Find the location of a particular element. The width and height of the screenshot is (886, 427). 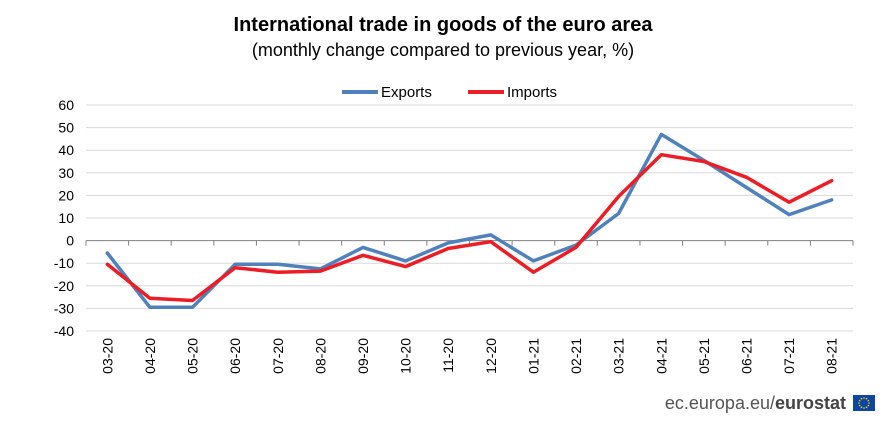

y-tick-label: -20 is located at coordinates (64, 286).